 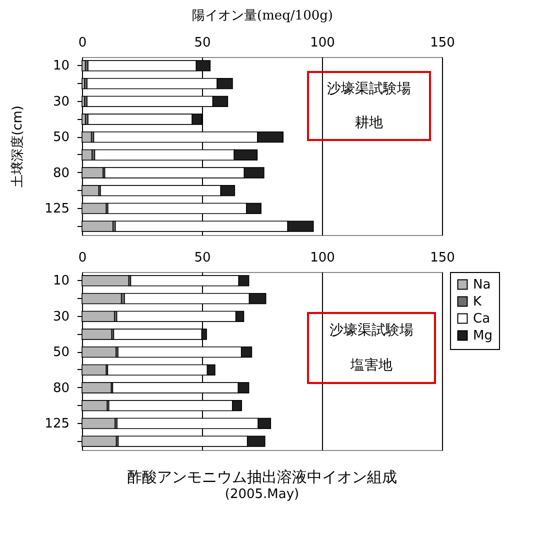 I want to click on text: 酢酸アンモニウム抽出溶液中イオン組成, so click(x=262, y=477).